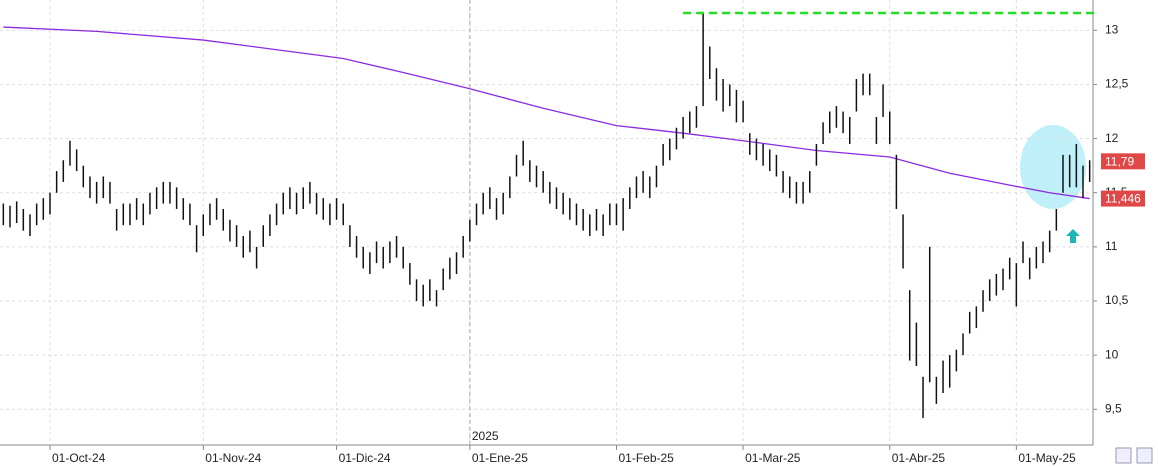 This screenshot has width=1158, height=467. I want to click on x-tick-label: 01-Abr-25, so click(919, 458).